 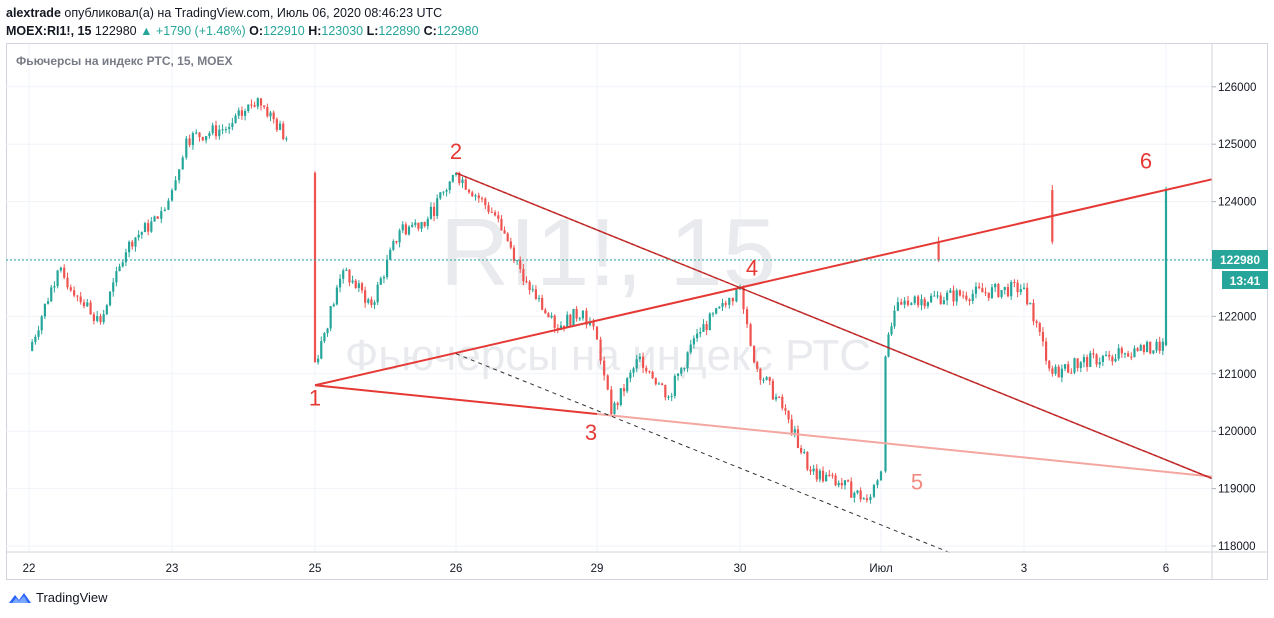 I want to click on watermark-big: RI1!, 15, so click(x=608, y=252).